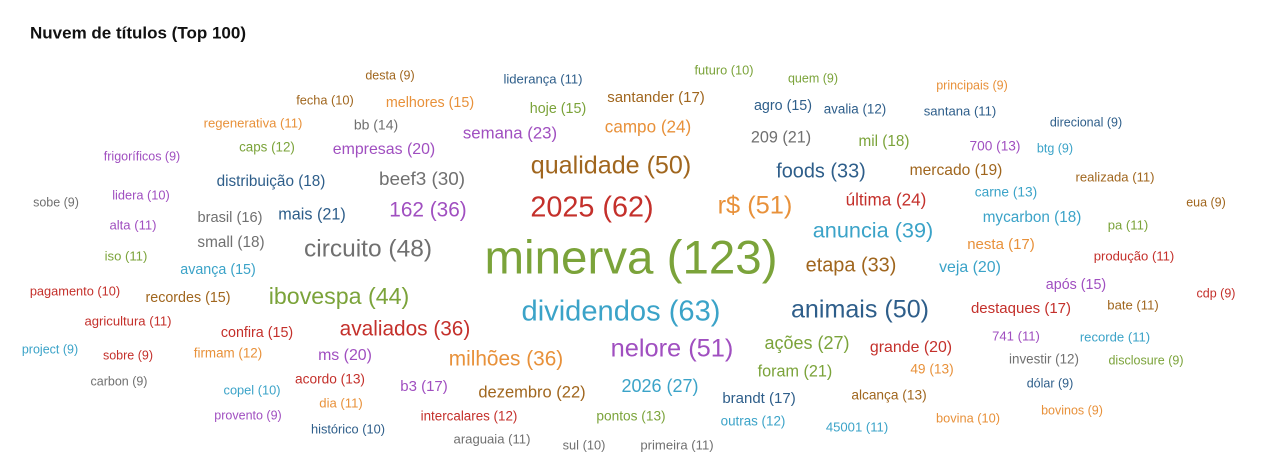 Image resolution: width=1266 pixels, height=465 pixels. Describe the element at coordinates (542, 78) in the screenshot. I see `word: liderança (11)` at that location.